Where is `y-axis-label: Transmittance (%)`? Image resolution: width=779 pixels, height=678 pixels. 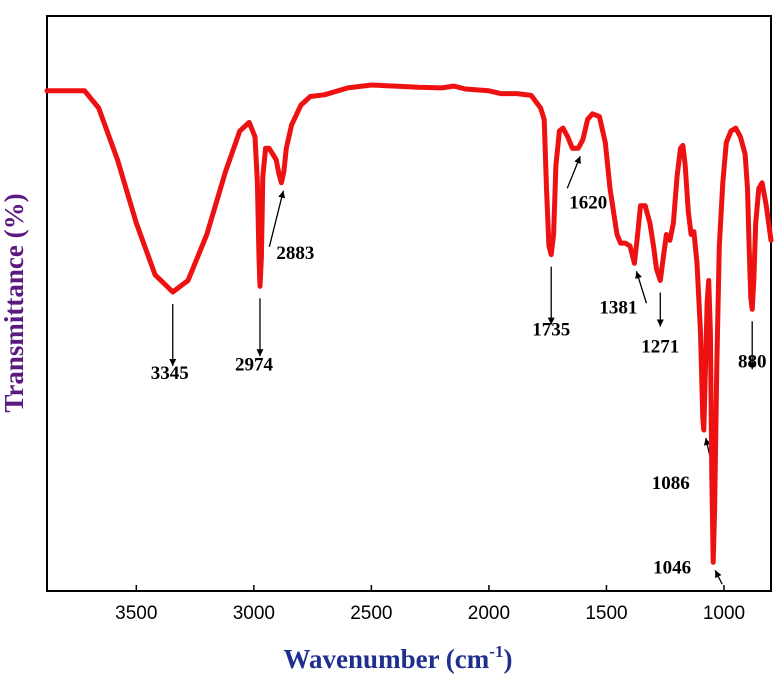 y-axis-label: Transmittance (%) is located at coordinates (14, 302).